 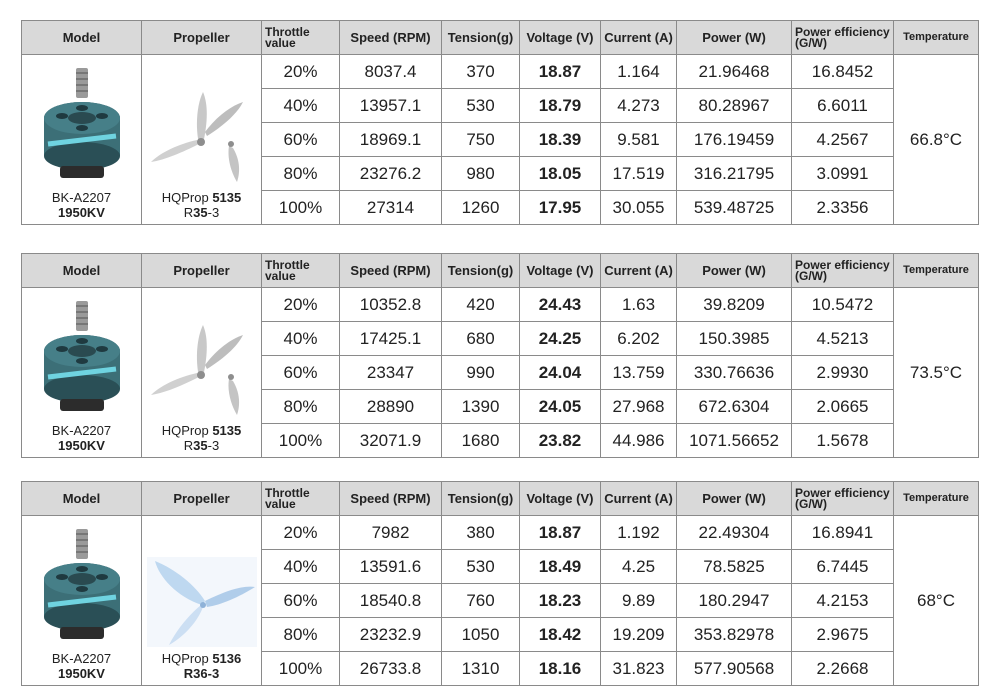 I want to click on power-cell: 539.48725, so click(x=734, y=207).